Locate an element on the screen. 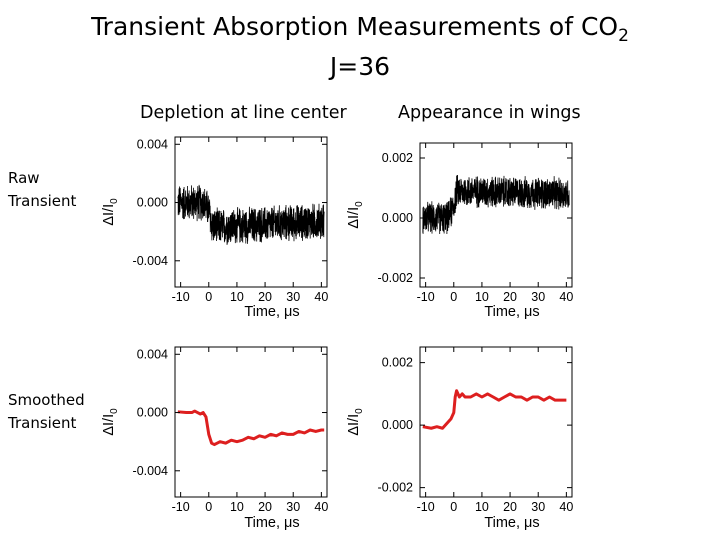  slide-title: Transient Absorption Measurements of CO2 is located at coordinates (360, 31).